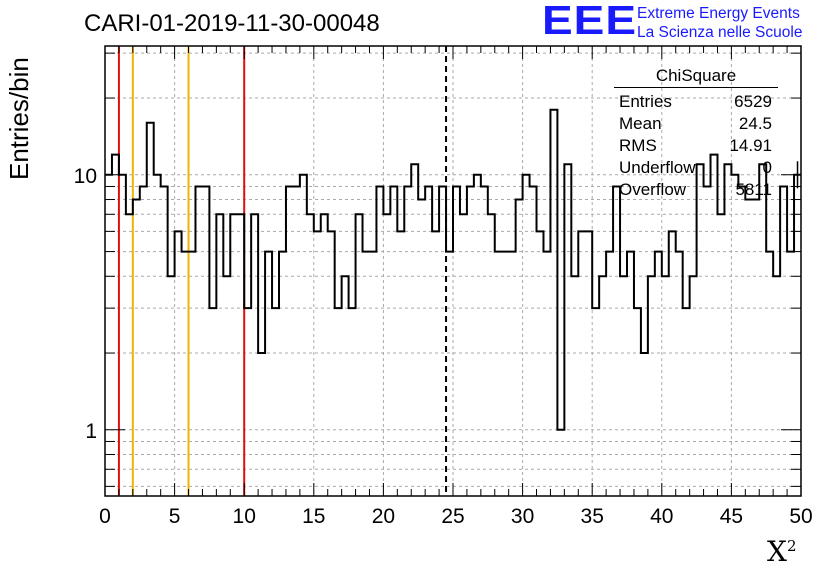 The image size is (836, 572). I want to click on x-tick-label: 25, so click(452, 516).